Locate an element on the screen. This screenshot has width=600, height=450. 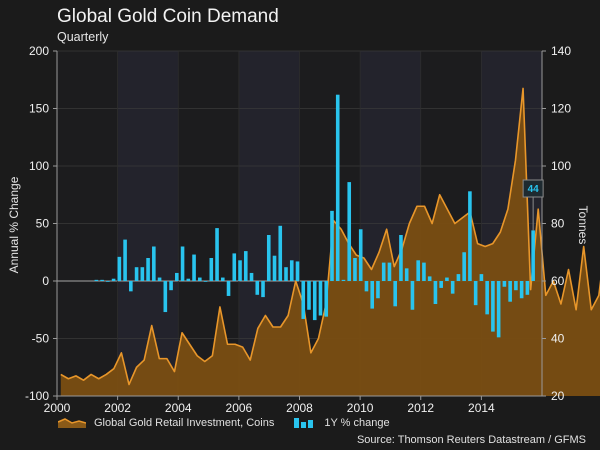
tick-label-right: 40 is located at coordinates (558, 339).